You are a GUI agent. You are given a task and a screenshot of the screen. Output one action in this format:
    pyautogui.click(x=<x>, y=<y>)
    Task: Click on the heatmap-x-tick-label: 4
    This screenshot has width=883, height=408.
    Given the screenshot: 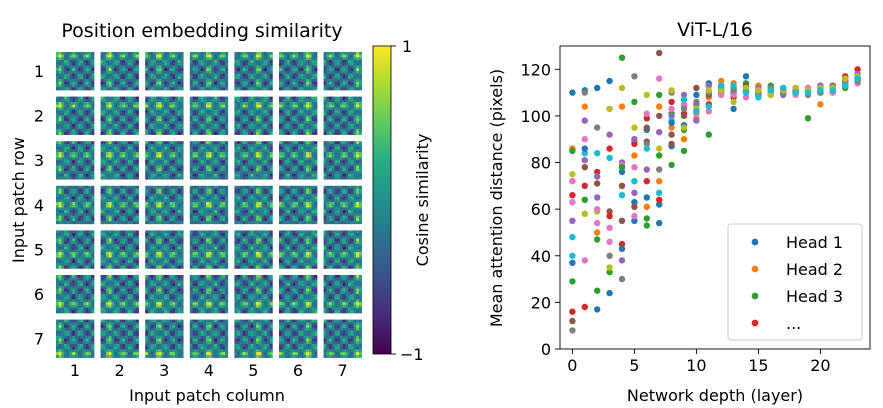 What is the action you would take?
    pyautogui.click(x=209, y=370)
    